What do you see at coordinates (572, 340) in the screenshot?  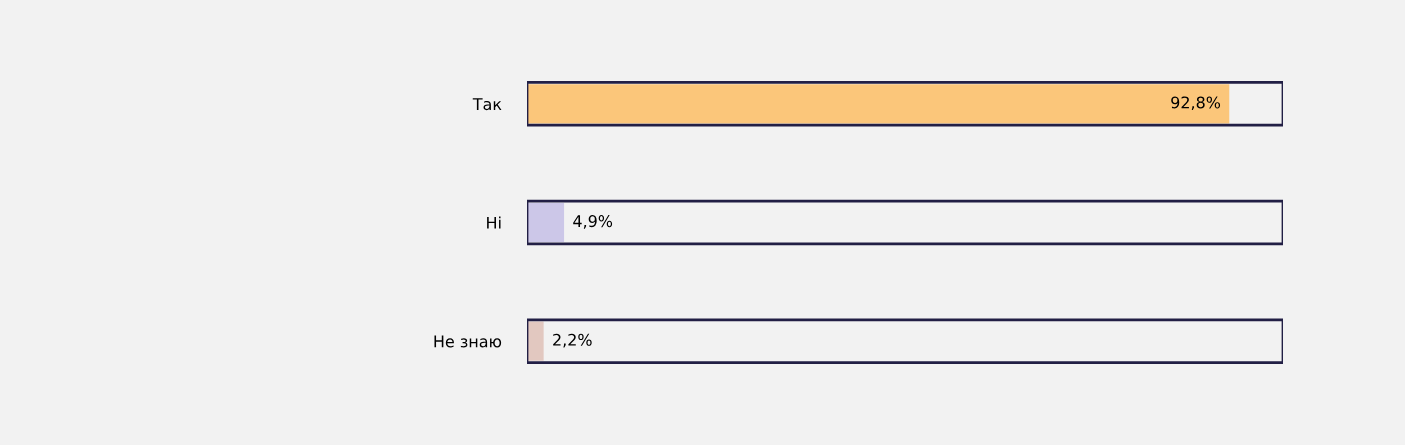 I see `data-label: 2,2%` at bounding box center [572, 340].